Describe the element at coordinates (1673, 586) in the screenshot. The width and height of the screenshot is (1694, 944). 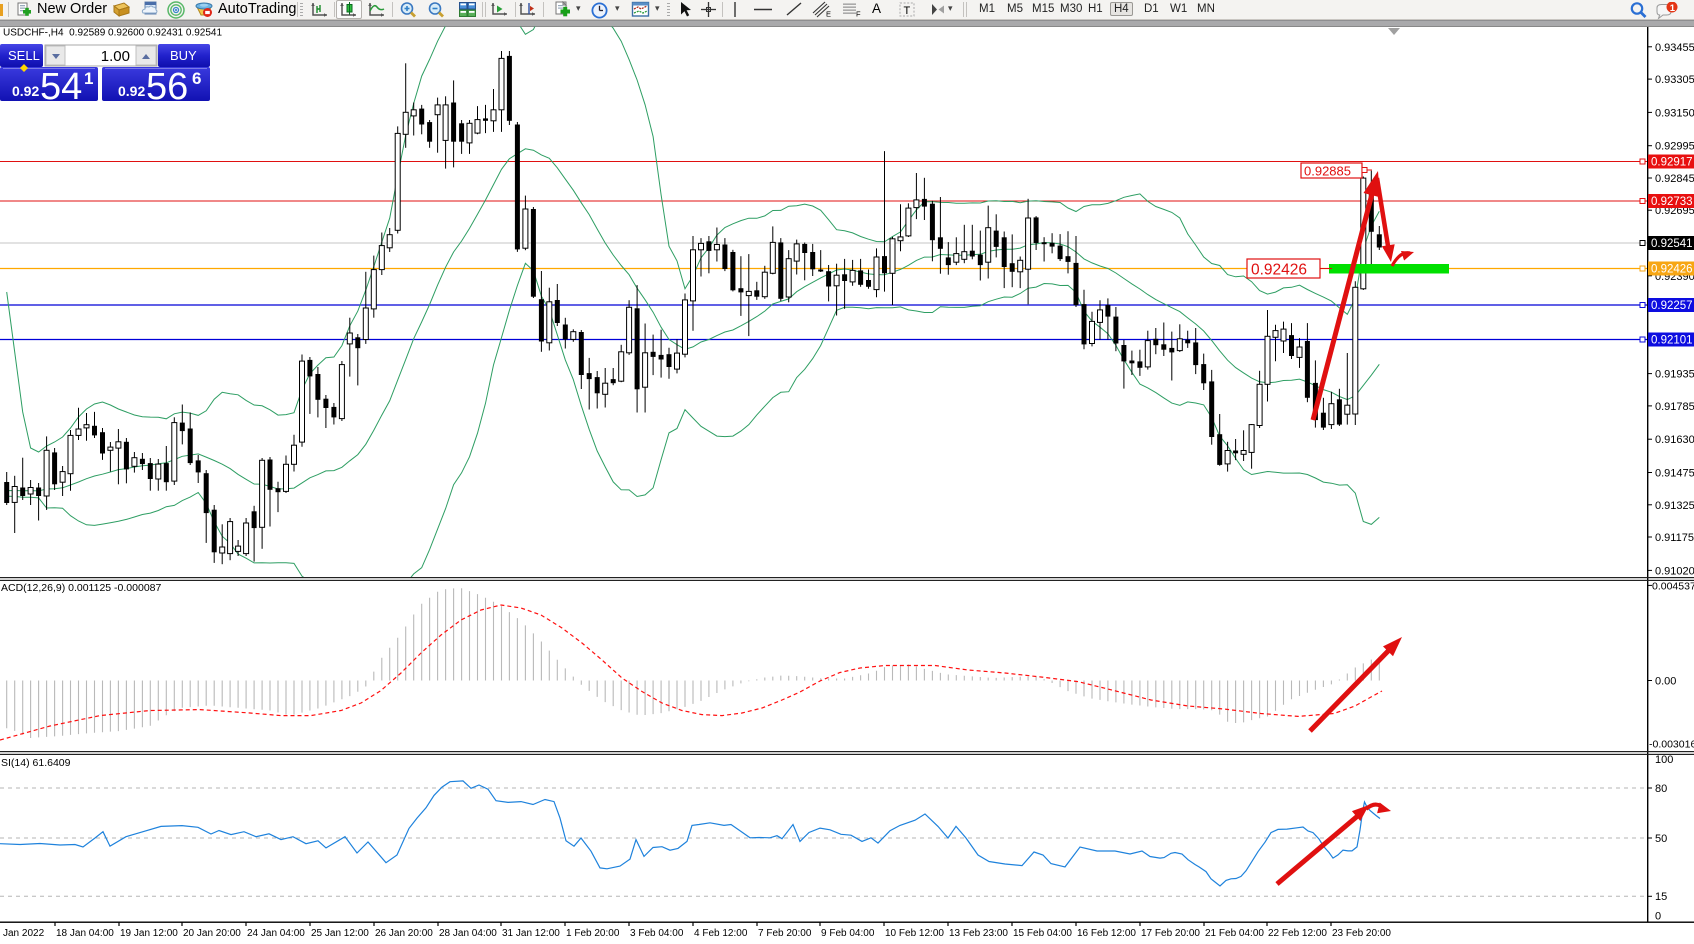
I see `svg-text: 0.004537` at that location.